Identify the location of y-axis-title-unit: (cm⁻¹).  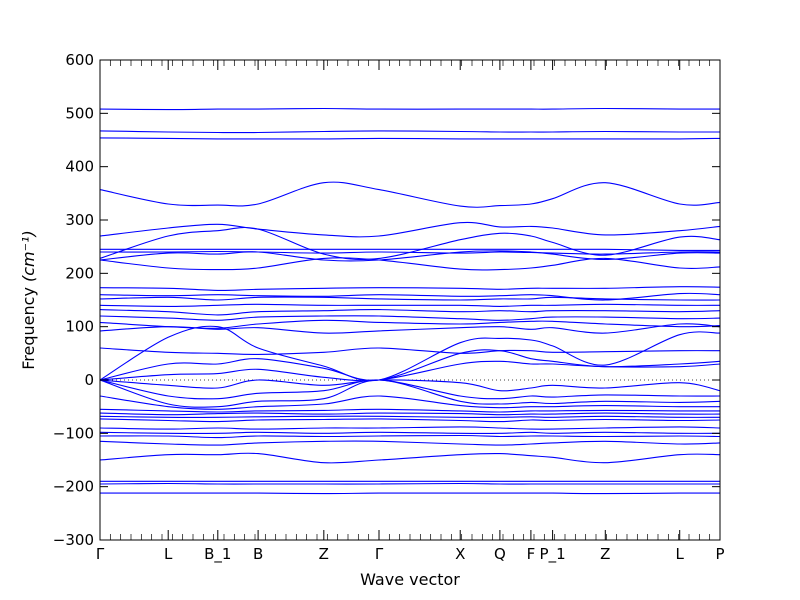
(28, 256).